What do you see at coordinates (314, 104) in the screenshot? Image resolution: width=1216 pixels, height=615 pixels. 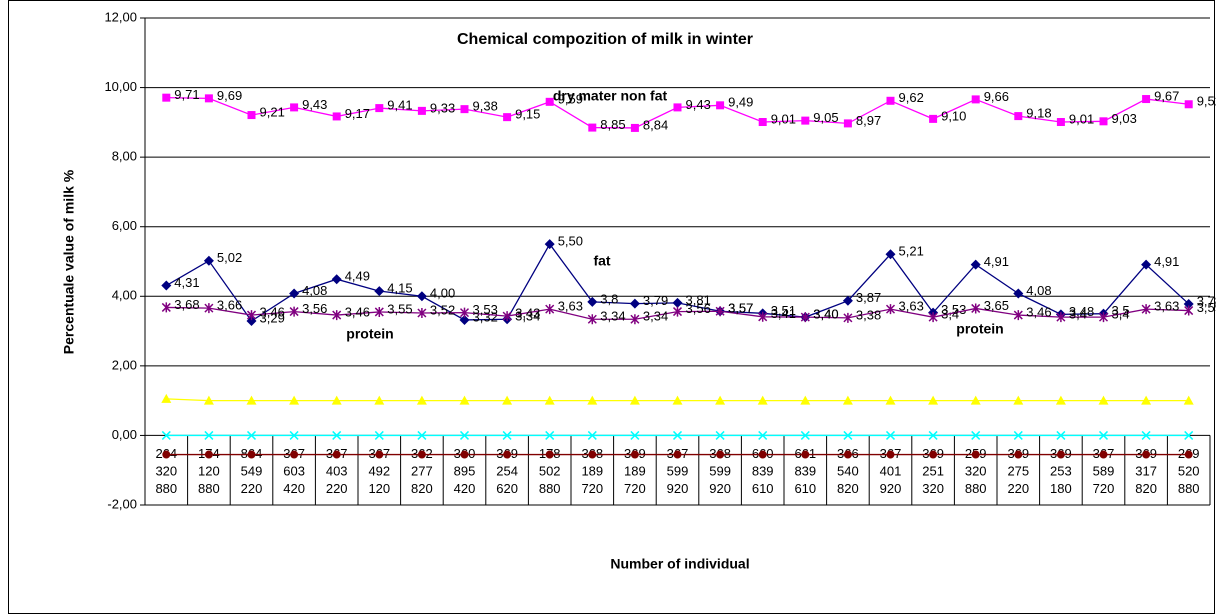 I see `data-label: 9,43` at bounding box center [314, 104].